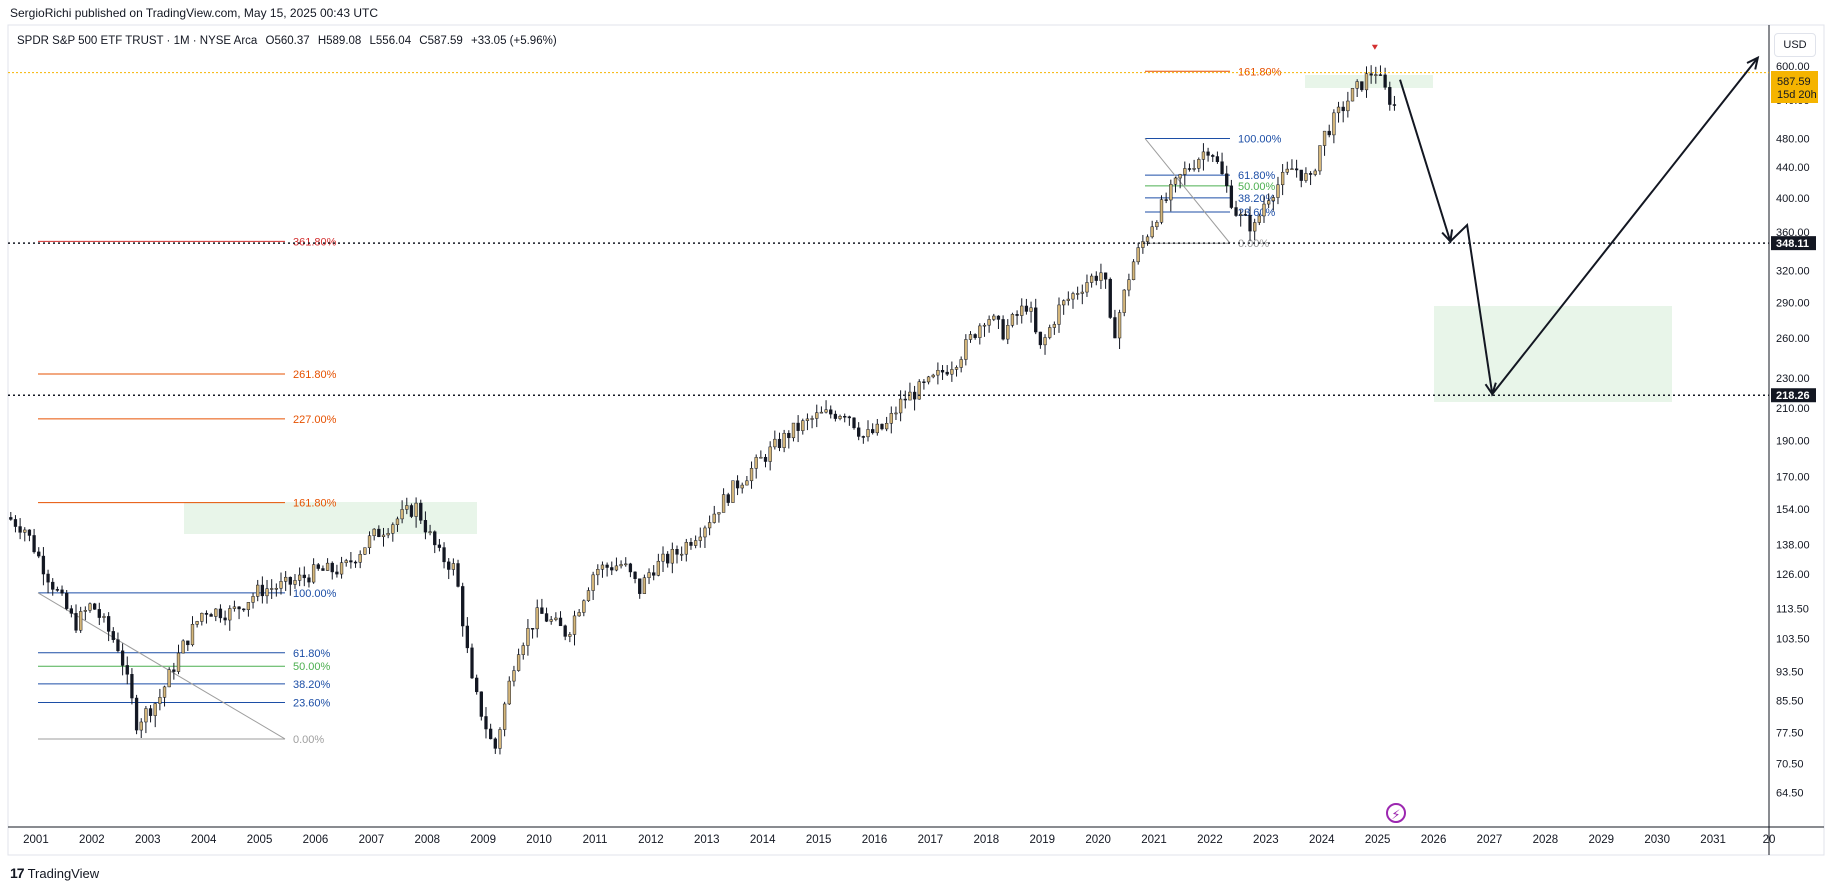 Image resolution: width=1835 pixels, height=890 pixels. Describe the element at coordinates (1553, 354) in the screenshot. I see `zone-target` at that location.